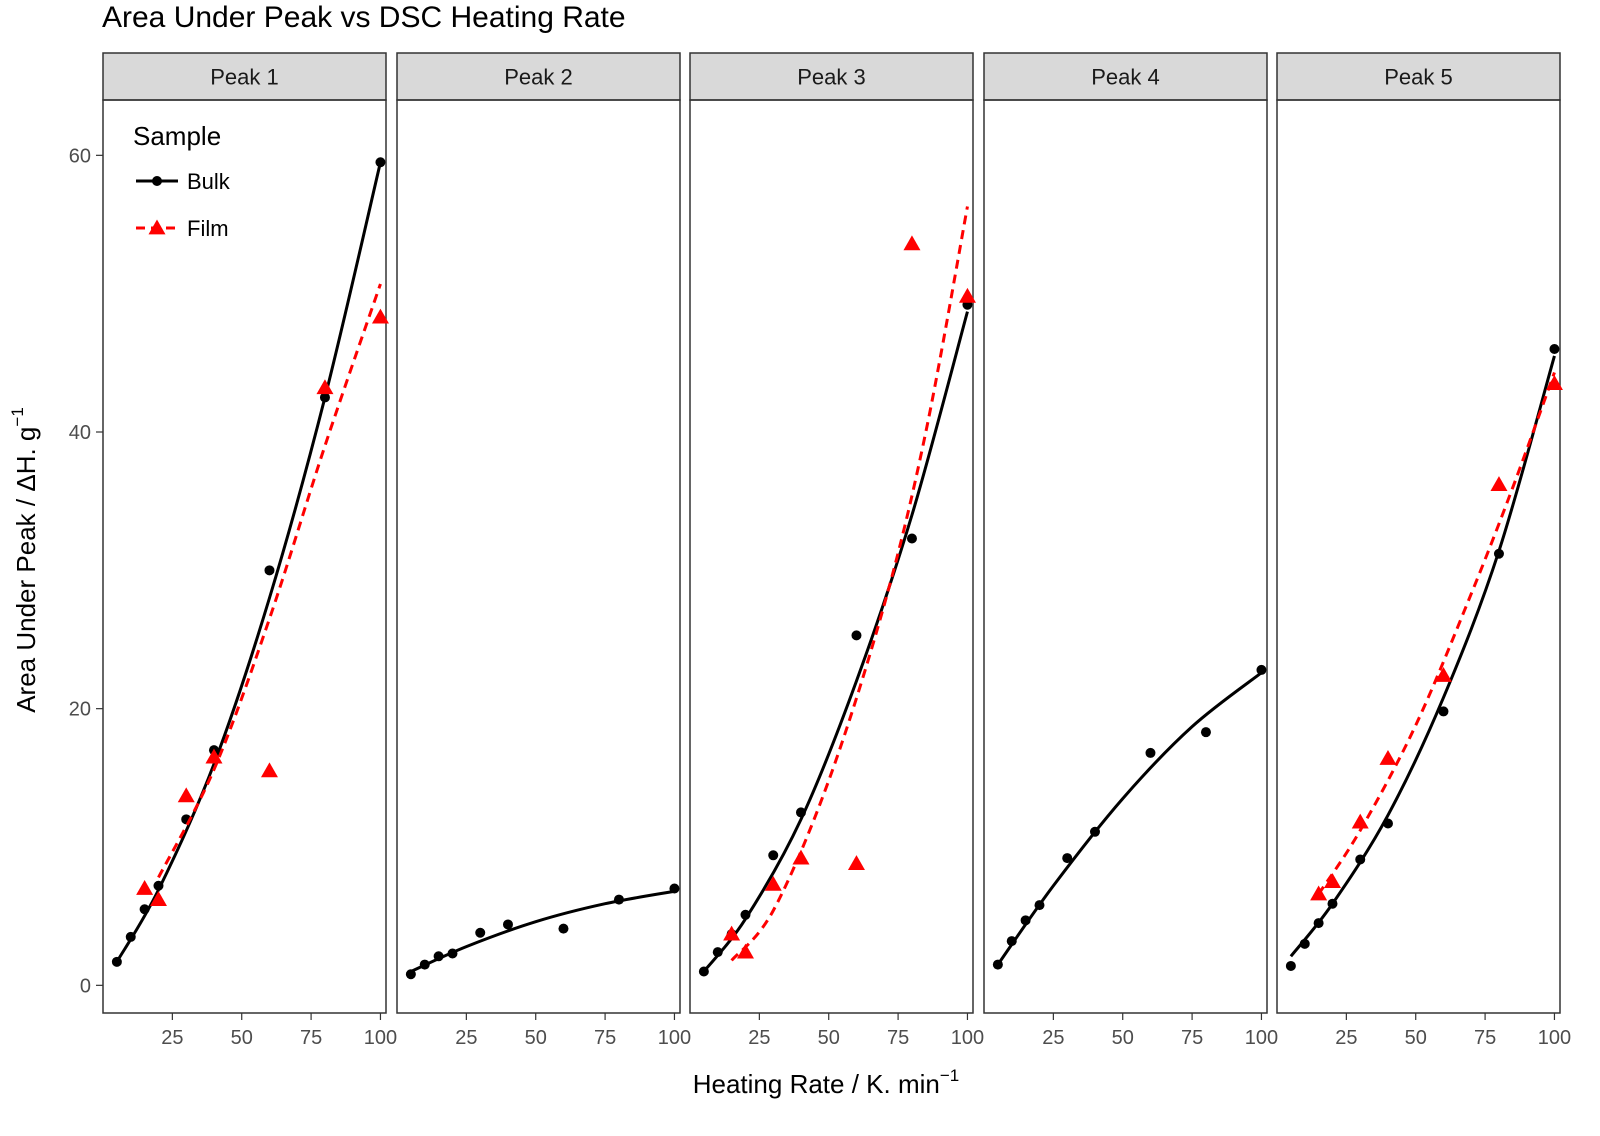 This screenshot has height=1136, width=1600. I want to click on legend-label: Film, so click(208, 228).